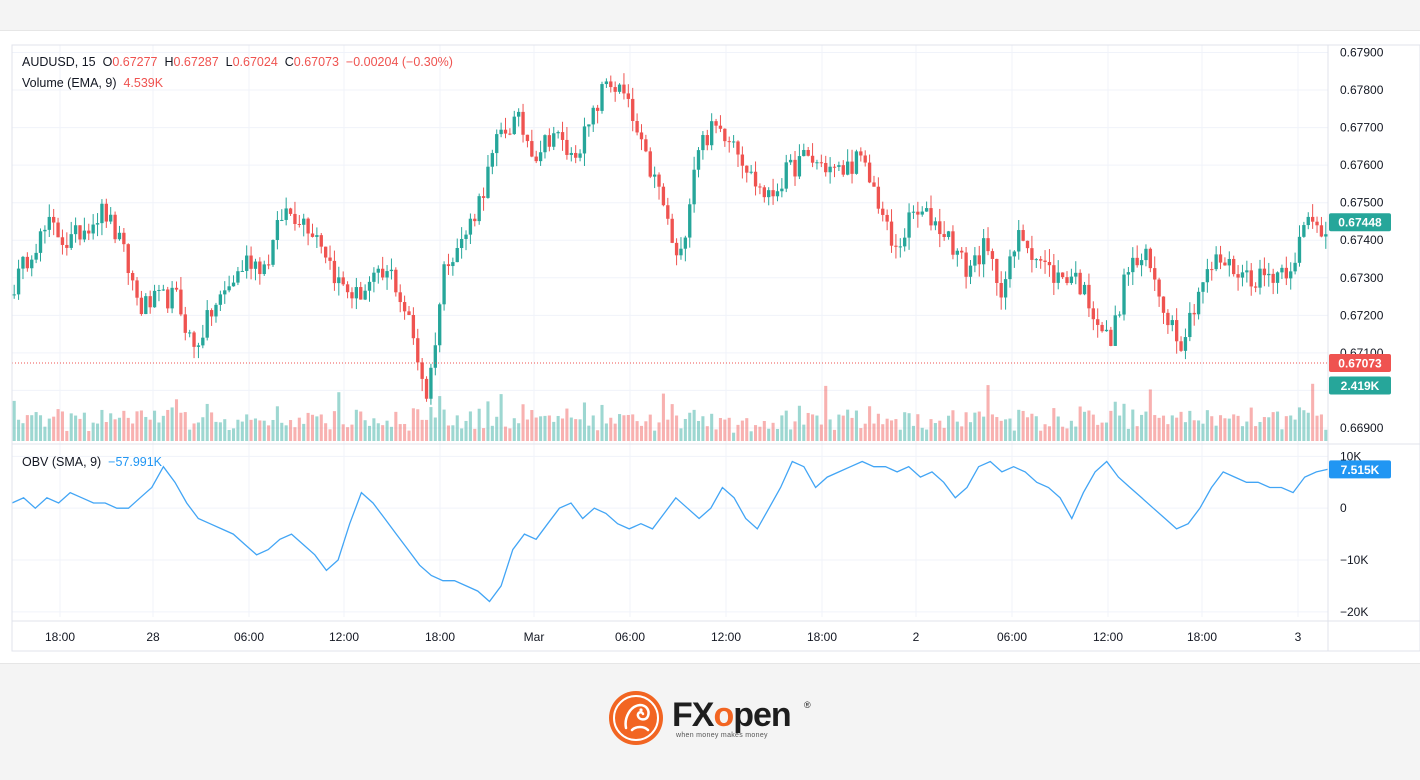 The image size is (1420, 780). I want to click on brand-o: o, so click(723, 715).